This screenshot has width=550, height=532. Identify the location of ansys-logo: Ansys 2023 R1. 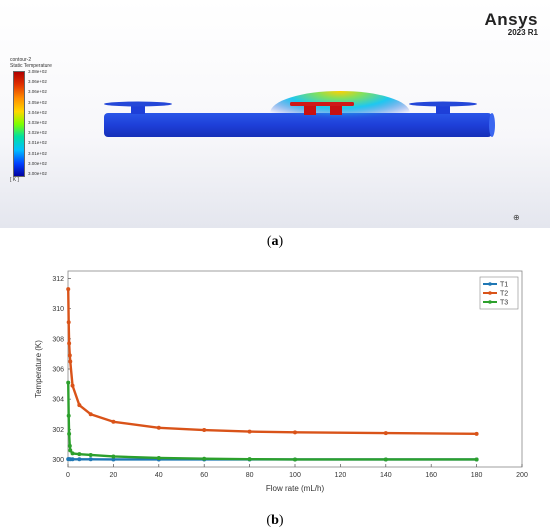
(511, 23).